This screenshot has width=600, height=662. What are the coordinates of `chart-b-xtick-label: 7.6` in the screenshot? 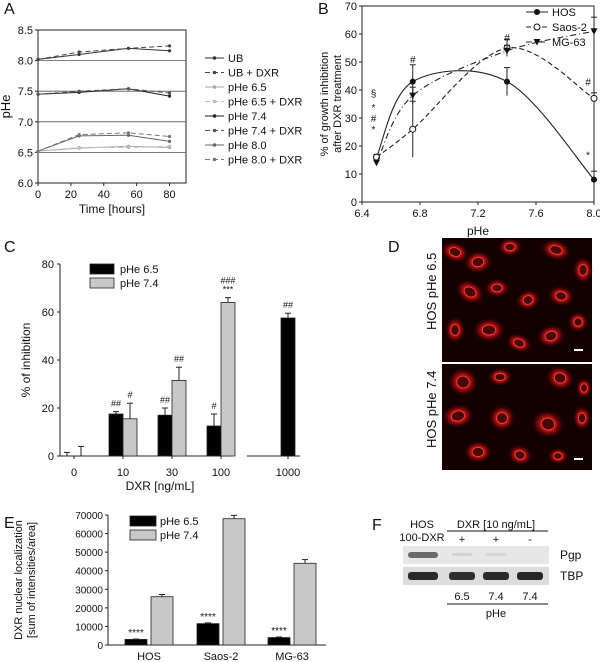 It's located at (535, 214).